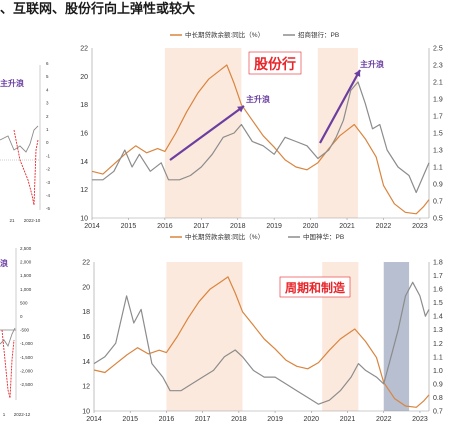  I want to click on left-top-tick-label: 5, so click(47, 76).